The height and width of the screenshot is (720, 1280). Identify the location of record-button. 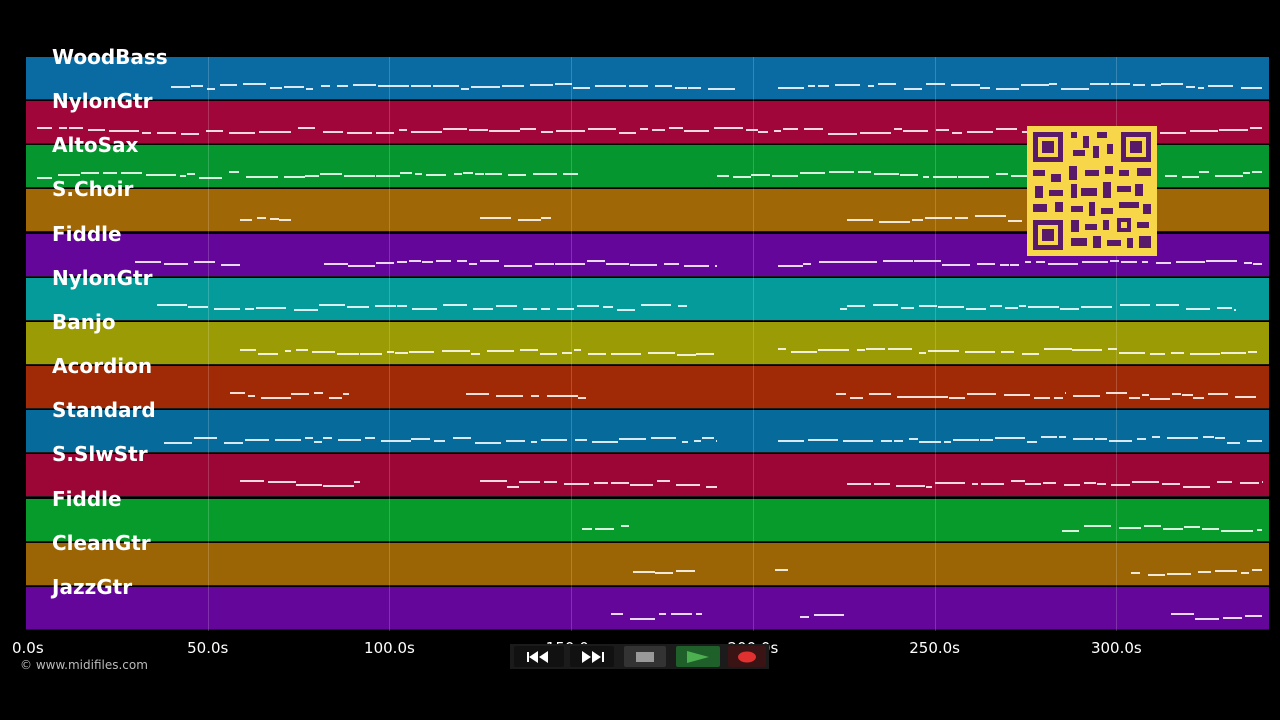
(747, 656).